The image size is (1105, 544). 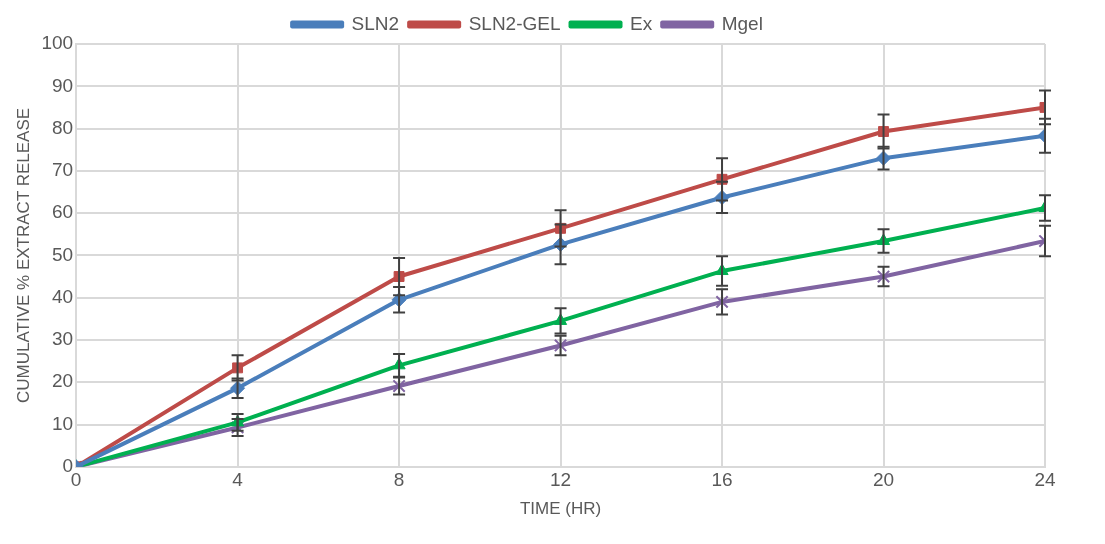 What do you see at coordinates (238, 480) in the screenshot?
I see `x-tick-label: 4` at bounding box center [238, 480].